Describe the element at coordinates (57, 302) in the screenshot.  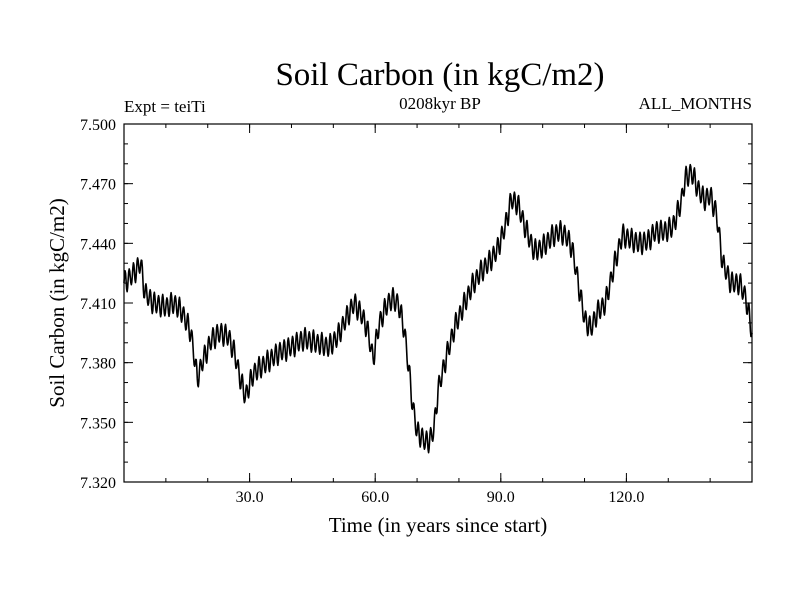
I see `y-axis-label: Soil Carbon (in kgC/m2)` at that location.